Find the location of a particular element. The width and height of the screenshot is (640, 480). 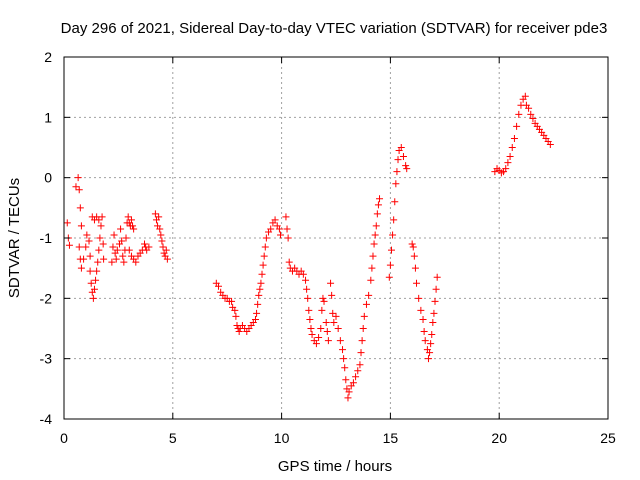

y-tick-label: 1 is located at coordinates (48, 117).